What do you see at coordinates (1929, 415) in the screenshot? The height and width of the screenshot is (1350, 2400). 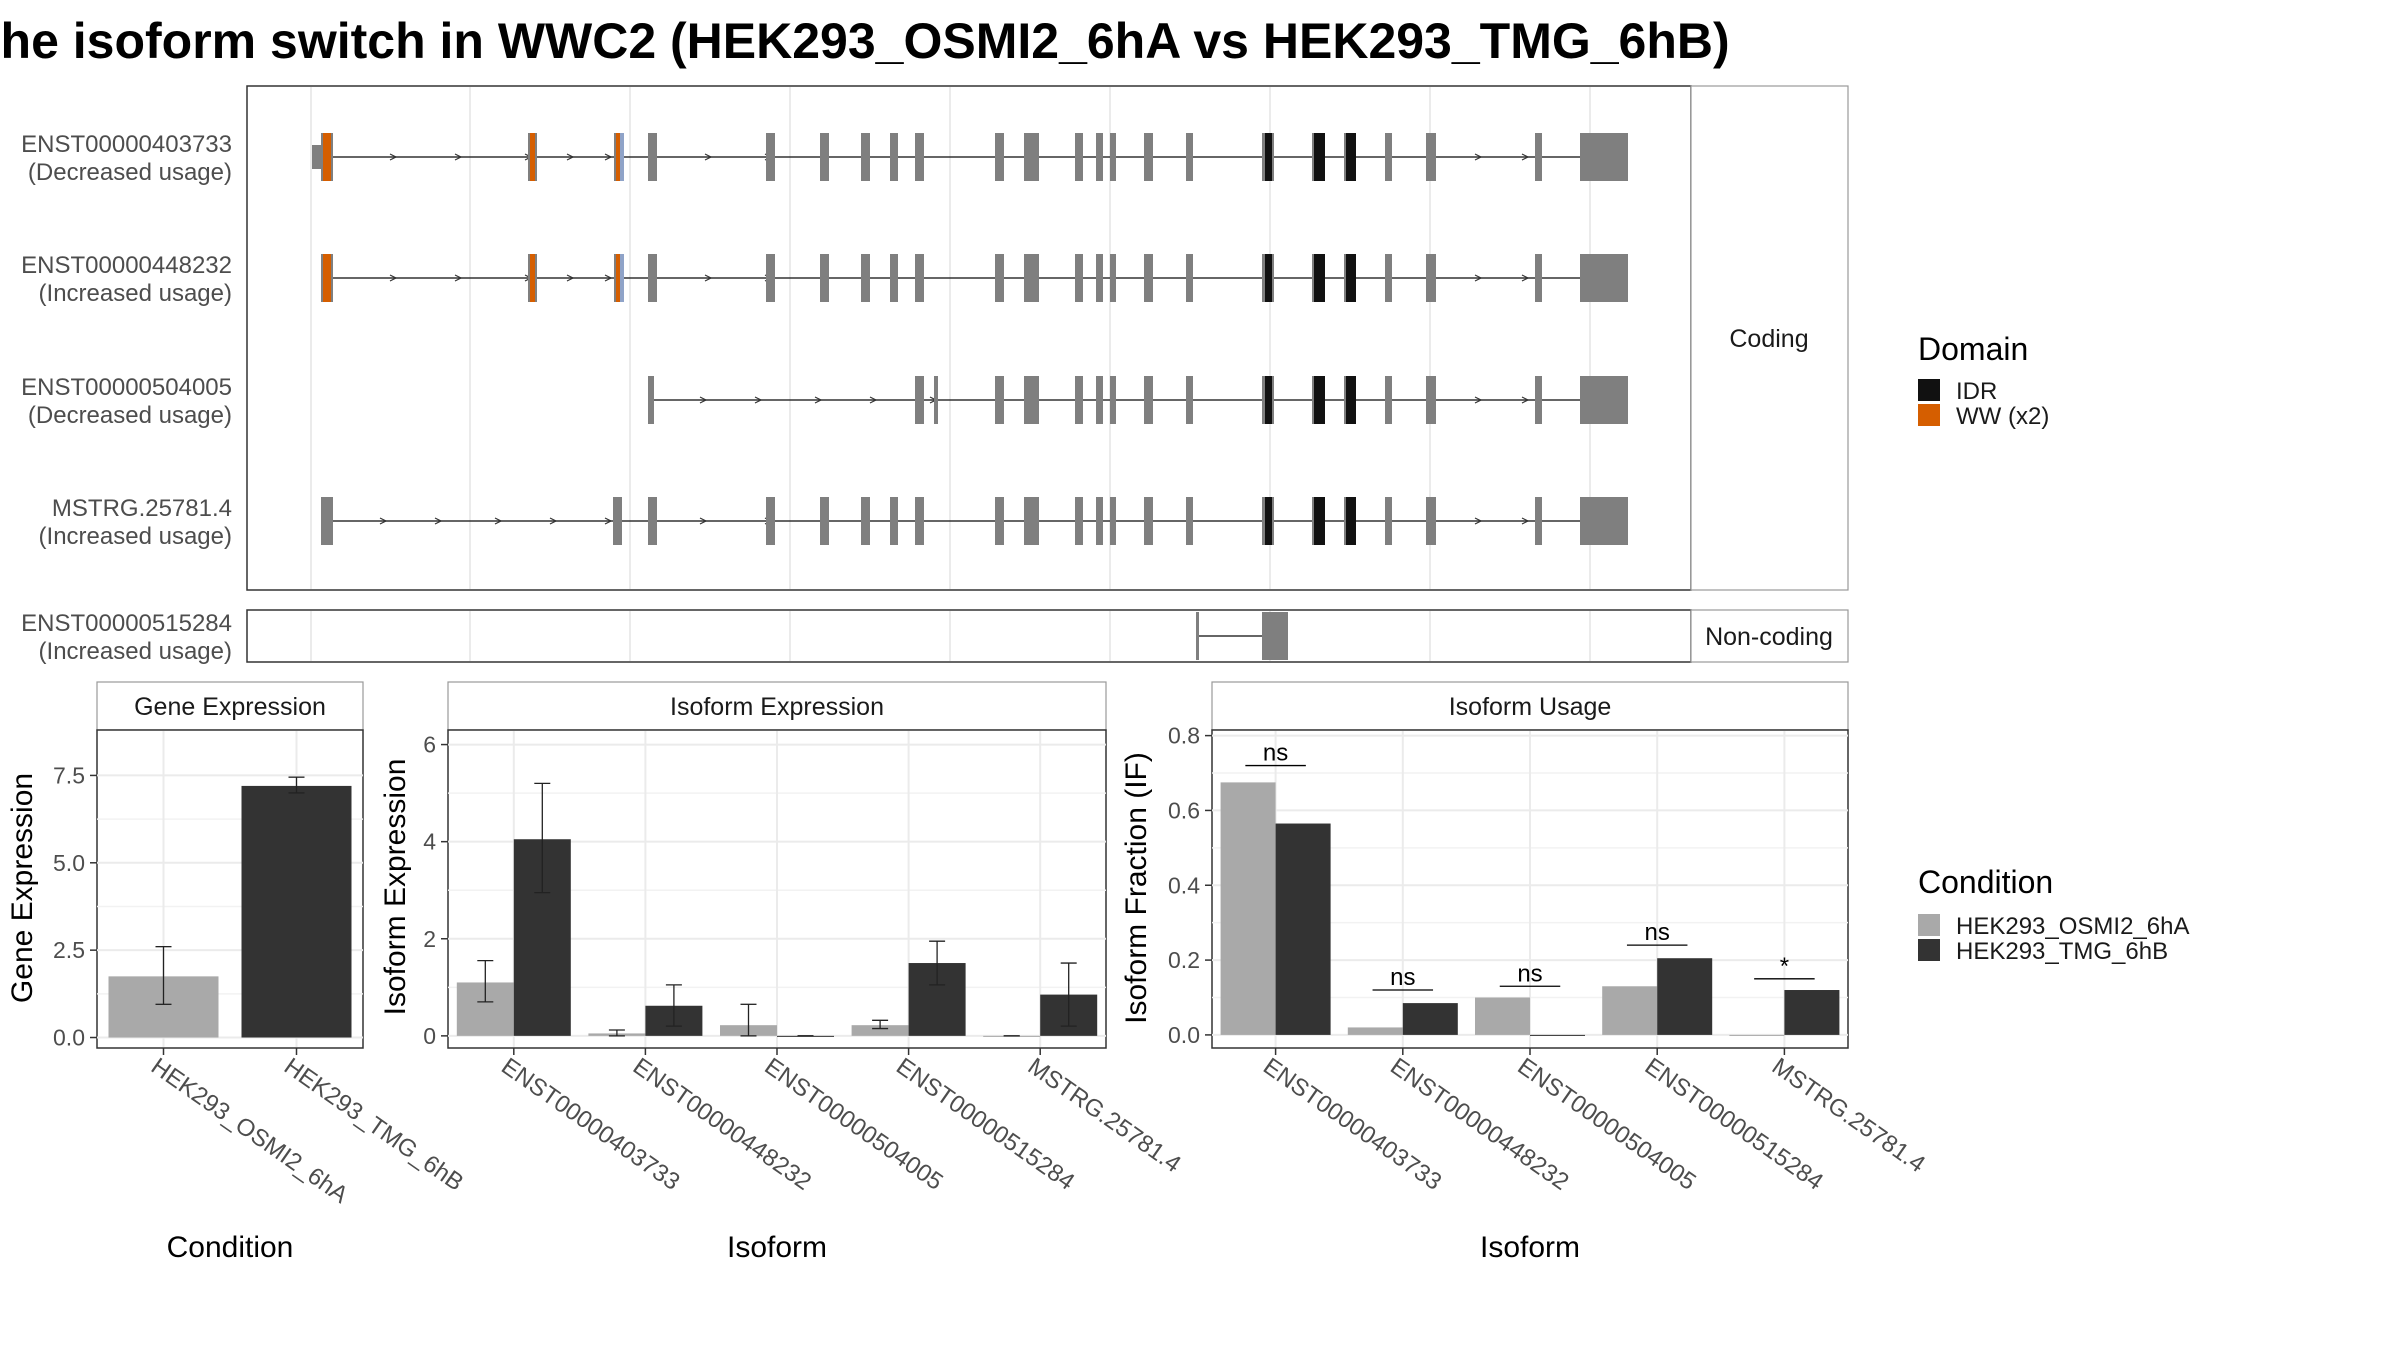 I see `legend-key-ww` at bounding box center [1929, 415].